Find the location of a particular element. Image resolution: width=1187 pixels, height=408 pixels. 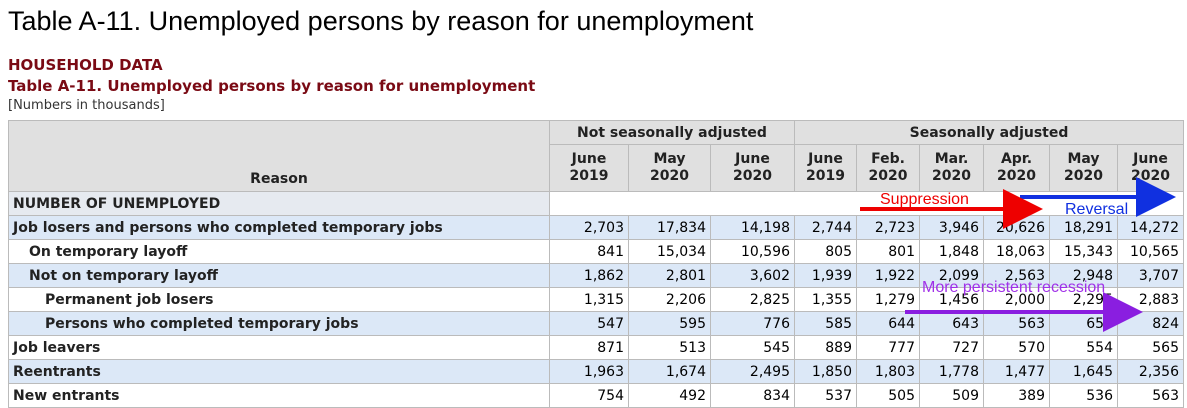

value-cell: 595 is located at coordinates (669, 323).